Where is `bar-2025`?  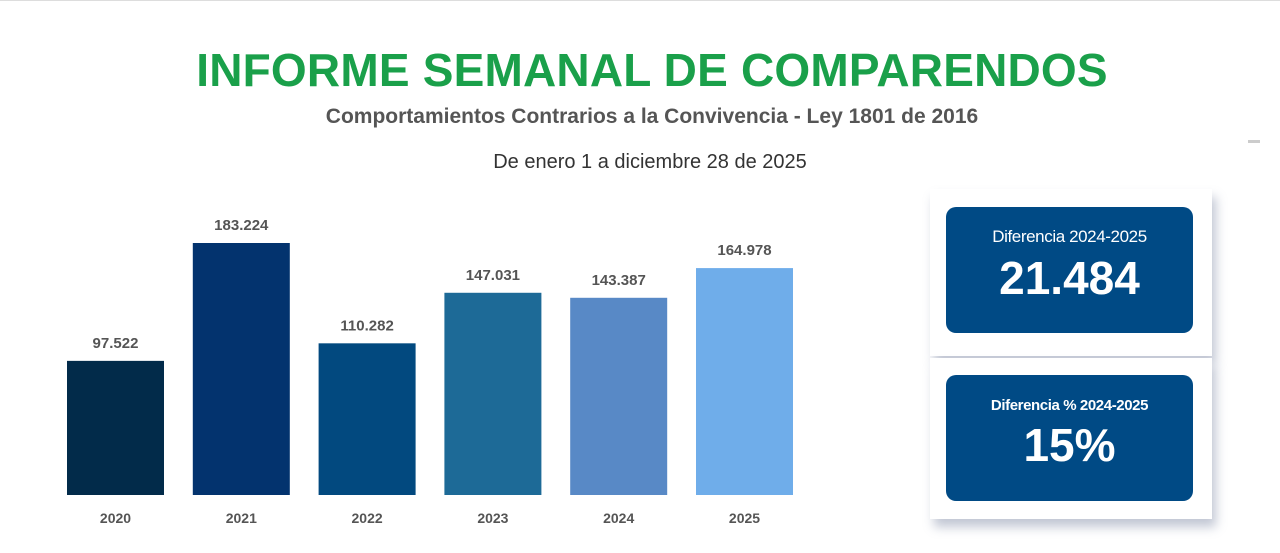
bar-2025 is located at coordinates (744, 381).